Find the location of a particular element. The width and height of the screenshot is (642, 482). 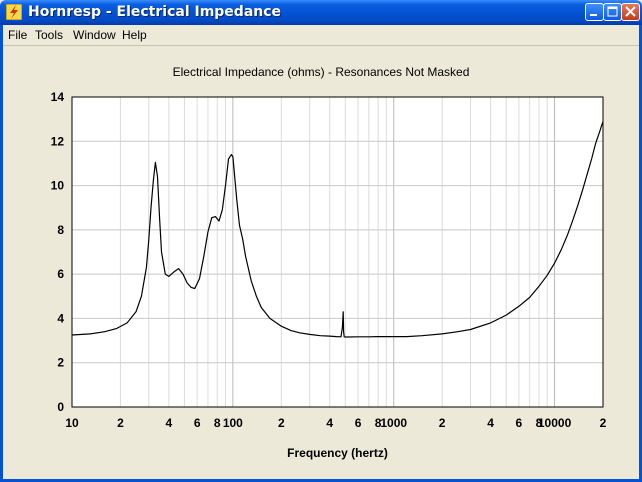

y-tick-label: 10 is located at coordinates (58, 186).